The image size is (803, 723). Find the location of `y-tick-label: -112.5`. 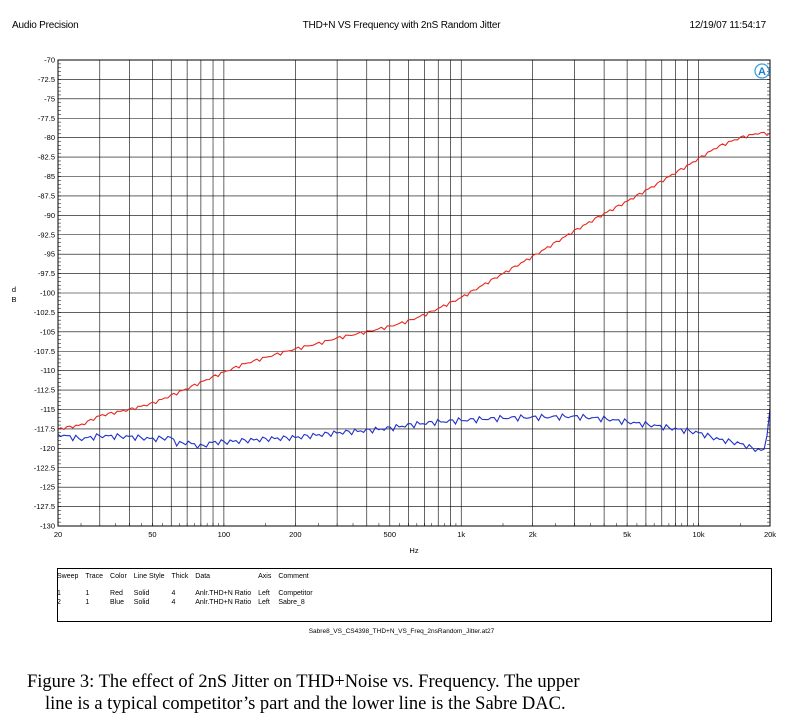

y-tick-label: -112.5 is located at coordinates (44, 390).